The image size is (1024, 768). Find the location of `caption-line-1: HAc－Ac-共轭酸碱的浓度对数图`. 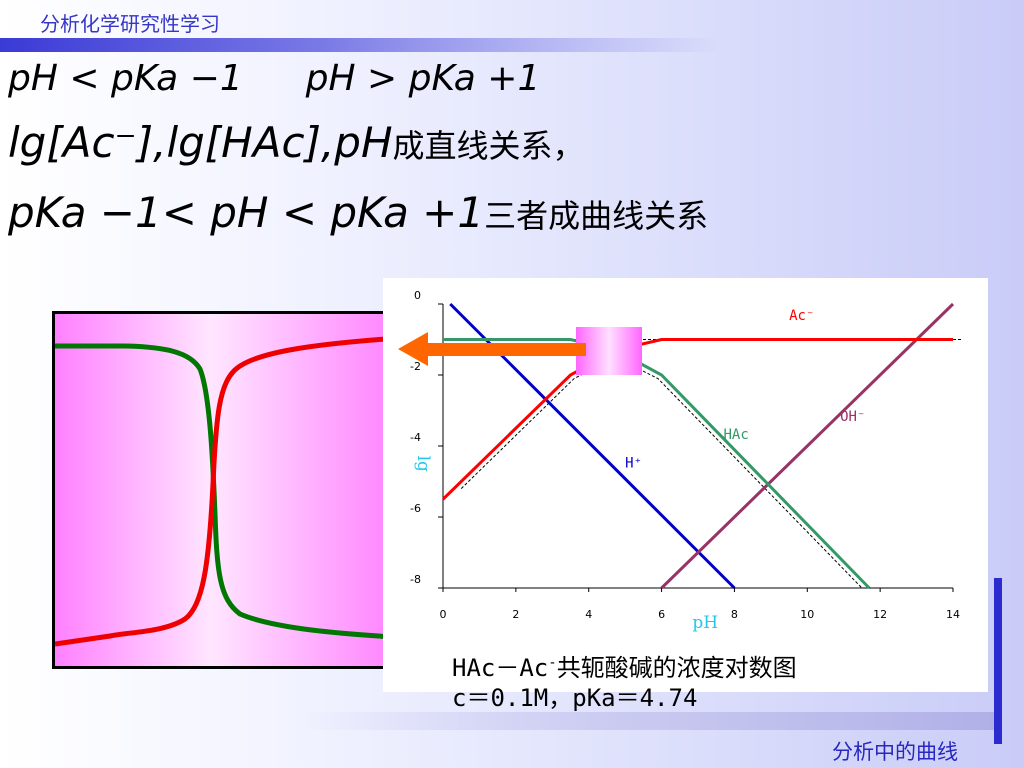

caption-line-1: HAc－Ac-共轭酸碱的浓度对数图 is located at coordinates (624, 665).